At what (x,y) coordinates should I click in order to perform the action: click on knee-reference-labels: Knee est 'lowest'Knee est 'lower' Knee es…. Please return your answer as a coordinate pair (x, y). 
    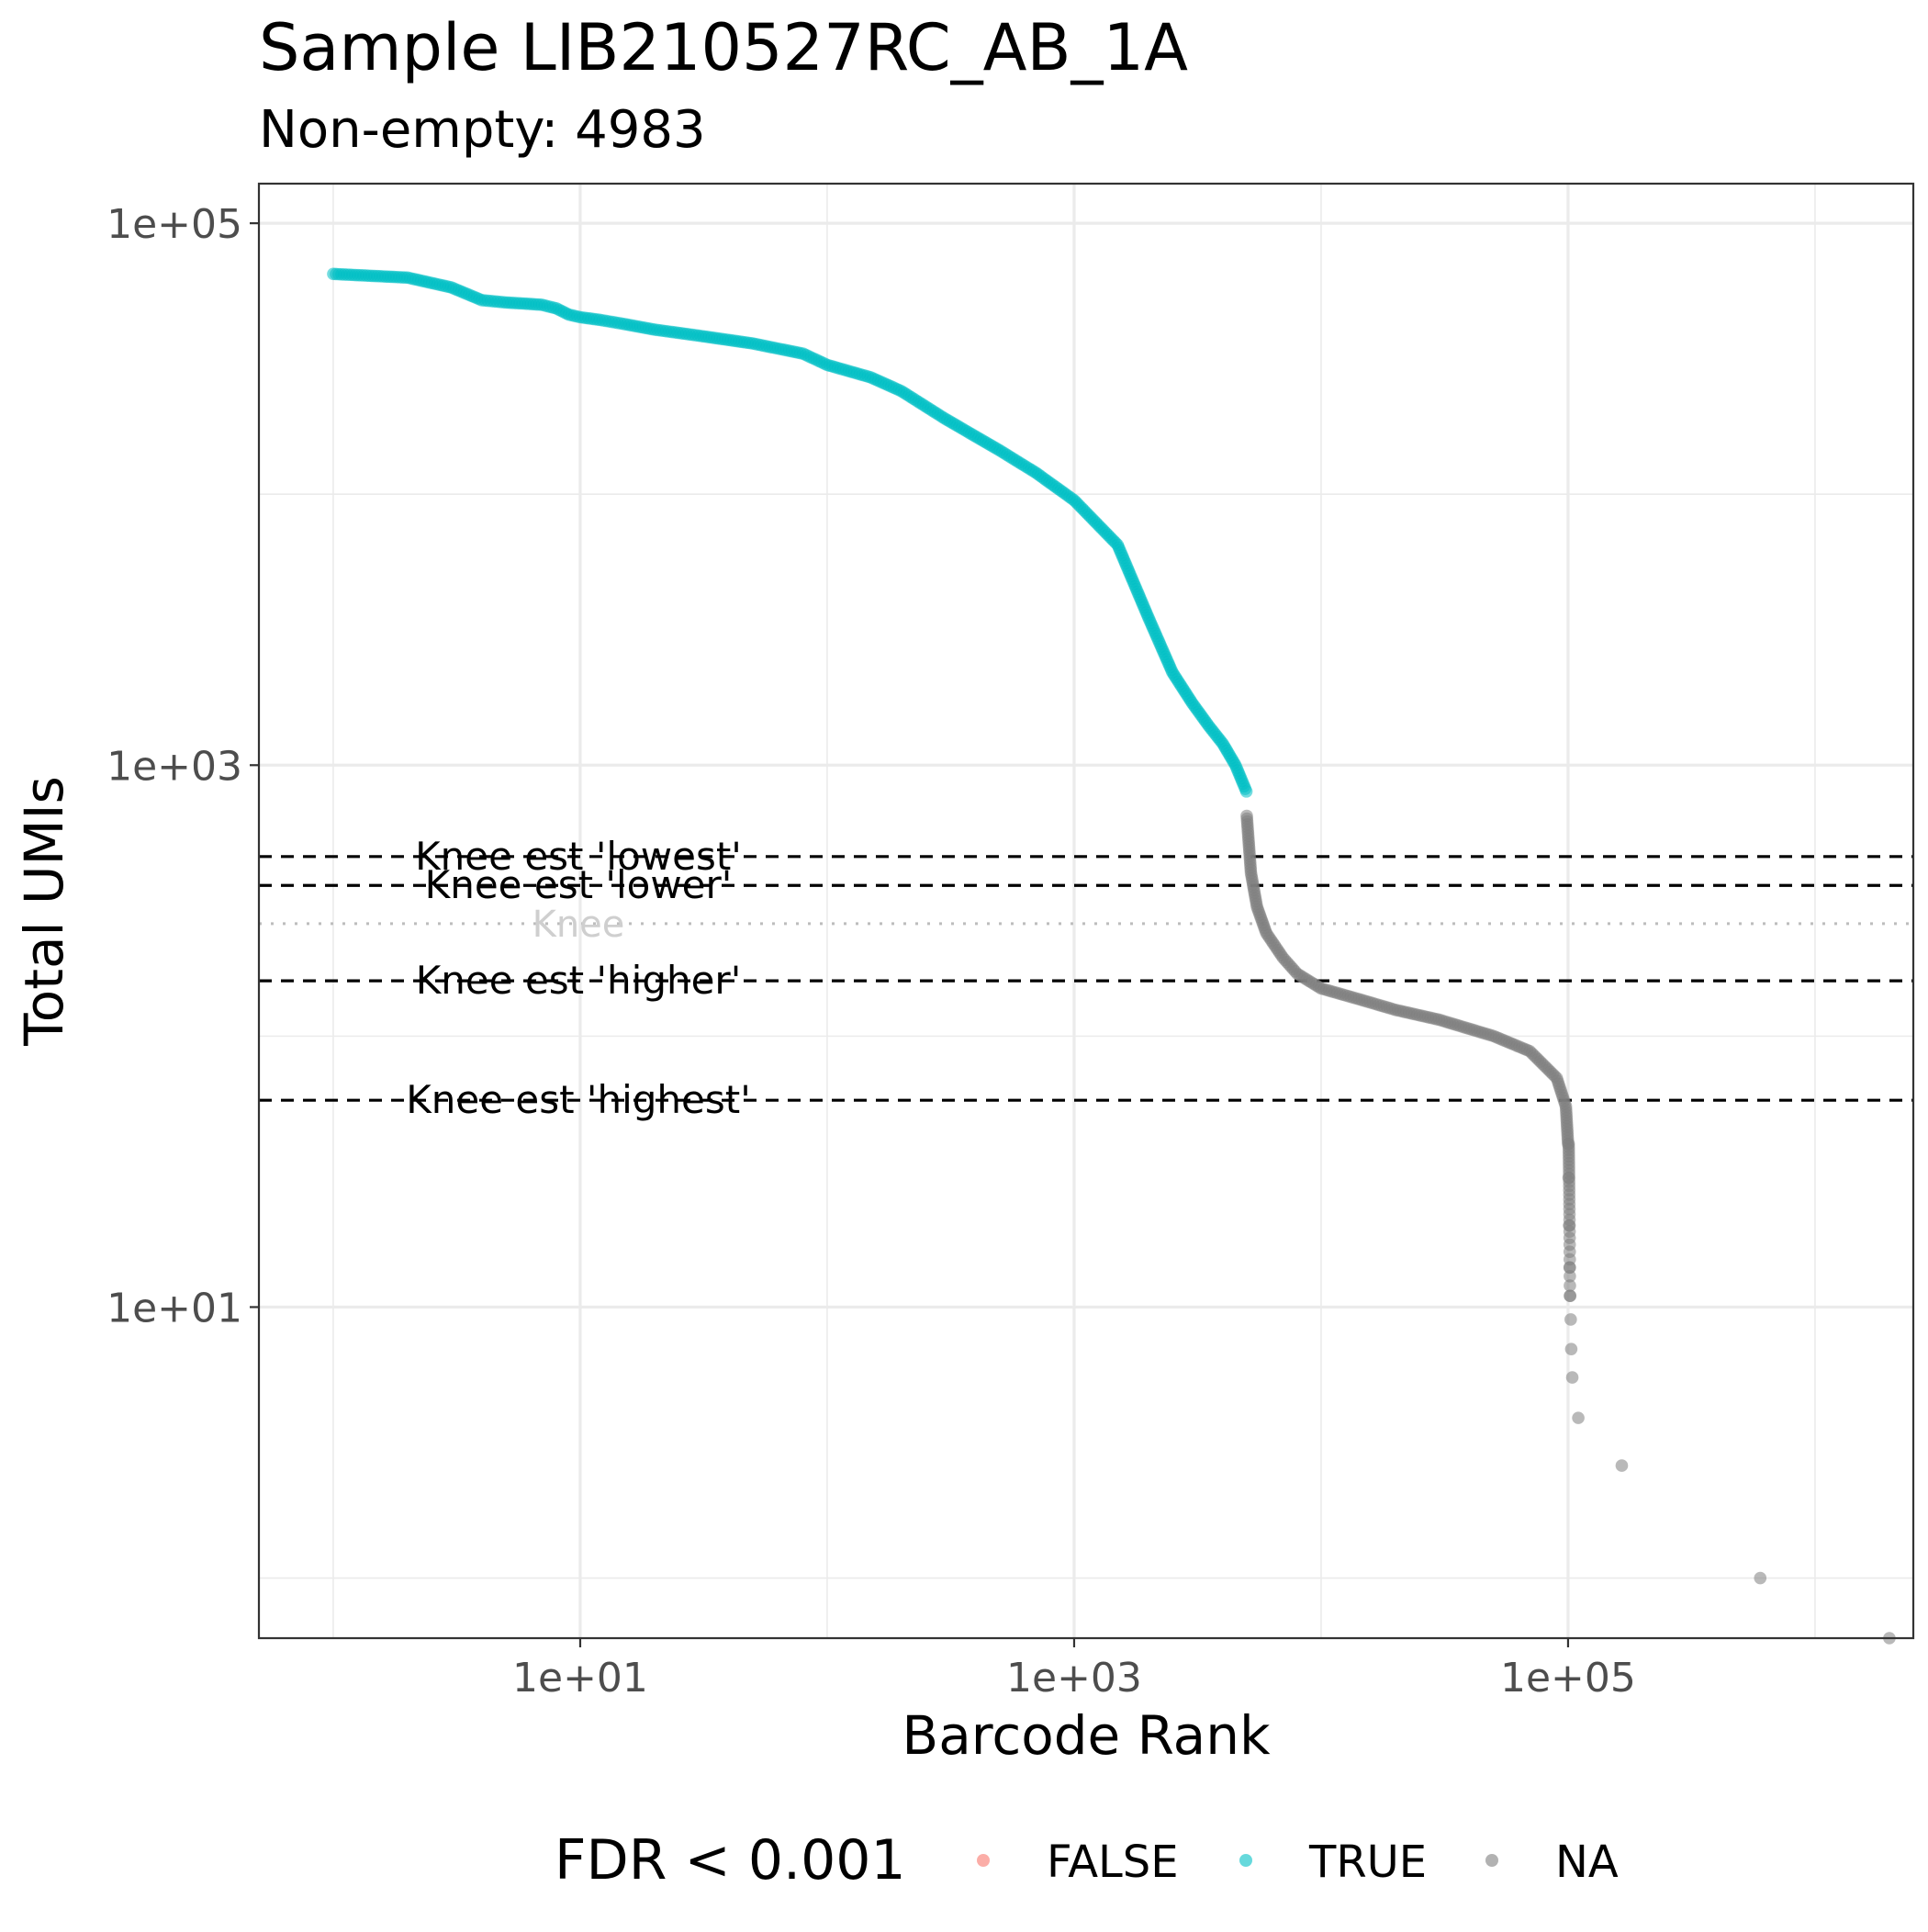
    Looking at the image, I should click on (578, 978).